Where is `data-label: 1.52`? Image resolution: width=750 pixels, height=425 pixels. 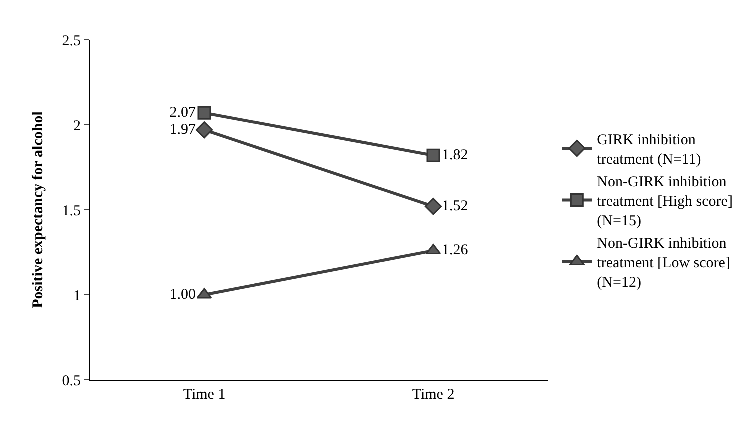 data-label: 1.52 is located at coordinates (455, 206).